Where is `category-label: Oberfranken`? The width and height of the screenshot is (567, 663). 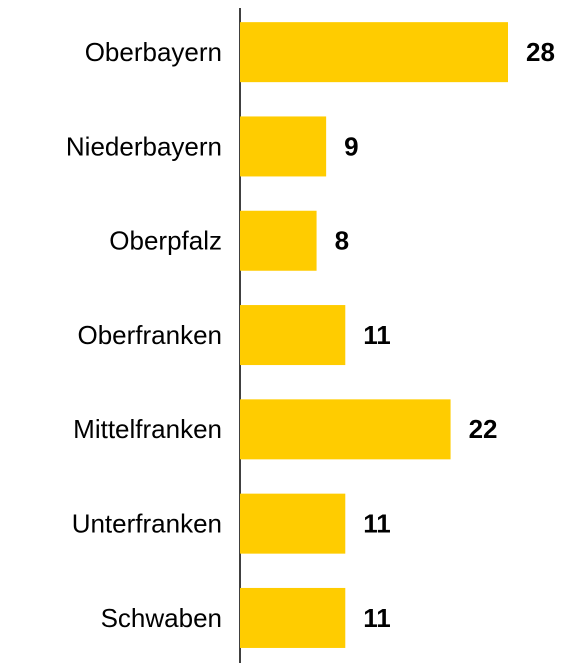
category-label: Oberfranken is located at coordinates (149, 335).